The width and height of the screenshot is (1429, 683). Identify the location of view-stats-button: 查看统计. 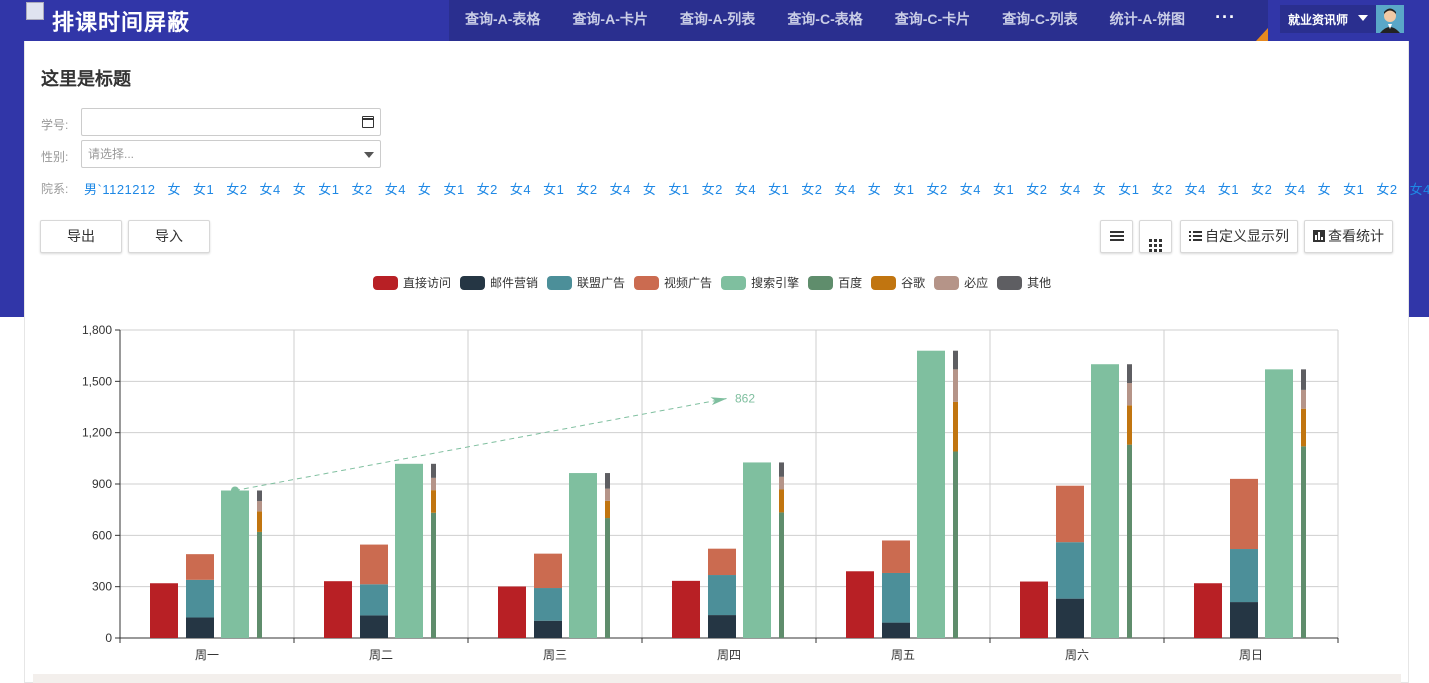
(1348, 236).